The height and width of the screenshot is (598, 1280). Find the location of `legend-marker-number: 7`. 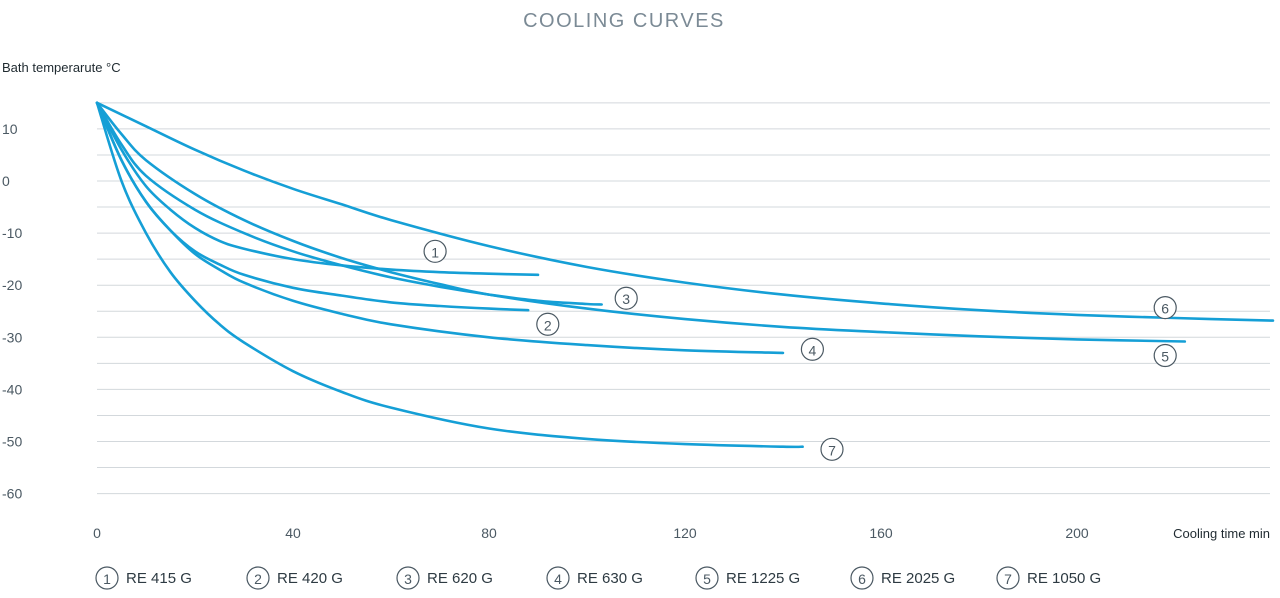

legend-marker-number: 7 is located at coordinates (1008, 579).